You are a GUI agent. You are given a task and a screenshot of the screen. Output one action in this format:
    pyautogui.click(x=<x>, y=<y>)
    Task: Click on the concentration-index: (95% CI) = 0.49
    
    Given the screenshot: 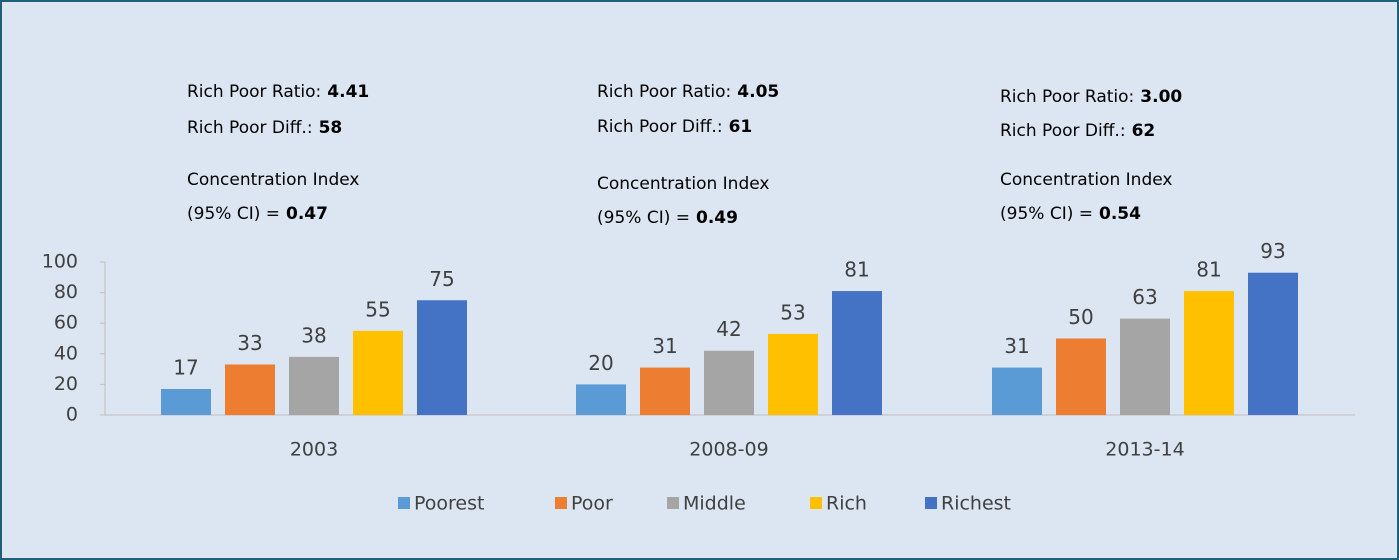 What is the action you would take?
    pyautogui.click(x=667, y=218)
    